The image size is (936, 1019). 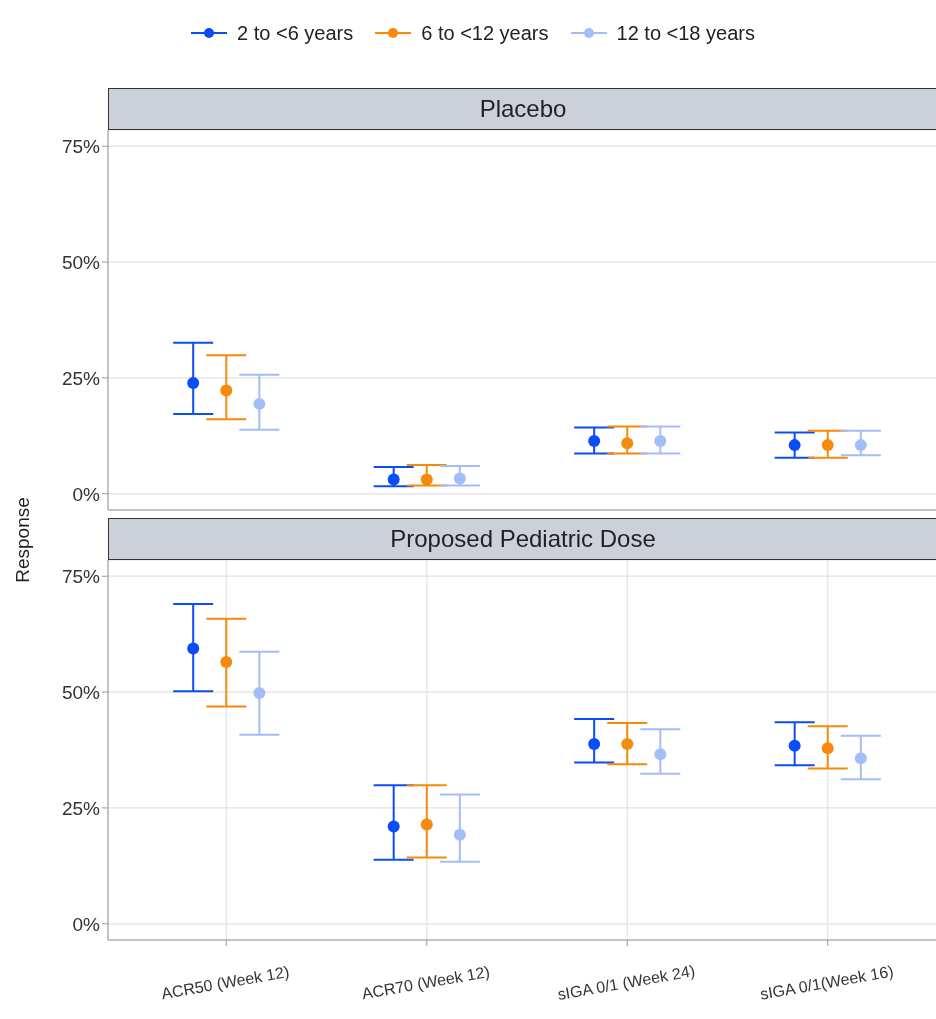 What do you see at coordinates (225, 982) in the screenshot?
I see `x-tick-label: ACR50 (Week 12)` at bounding box center [225, 982].